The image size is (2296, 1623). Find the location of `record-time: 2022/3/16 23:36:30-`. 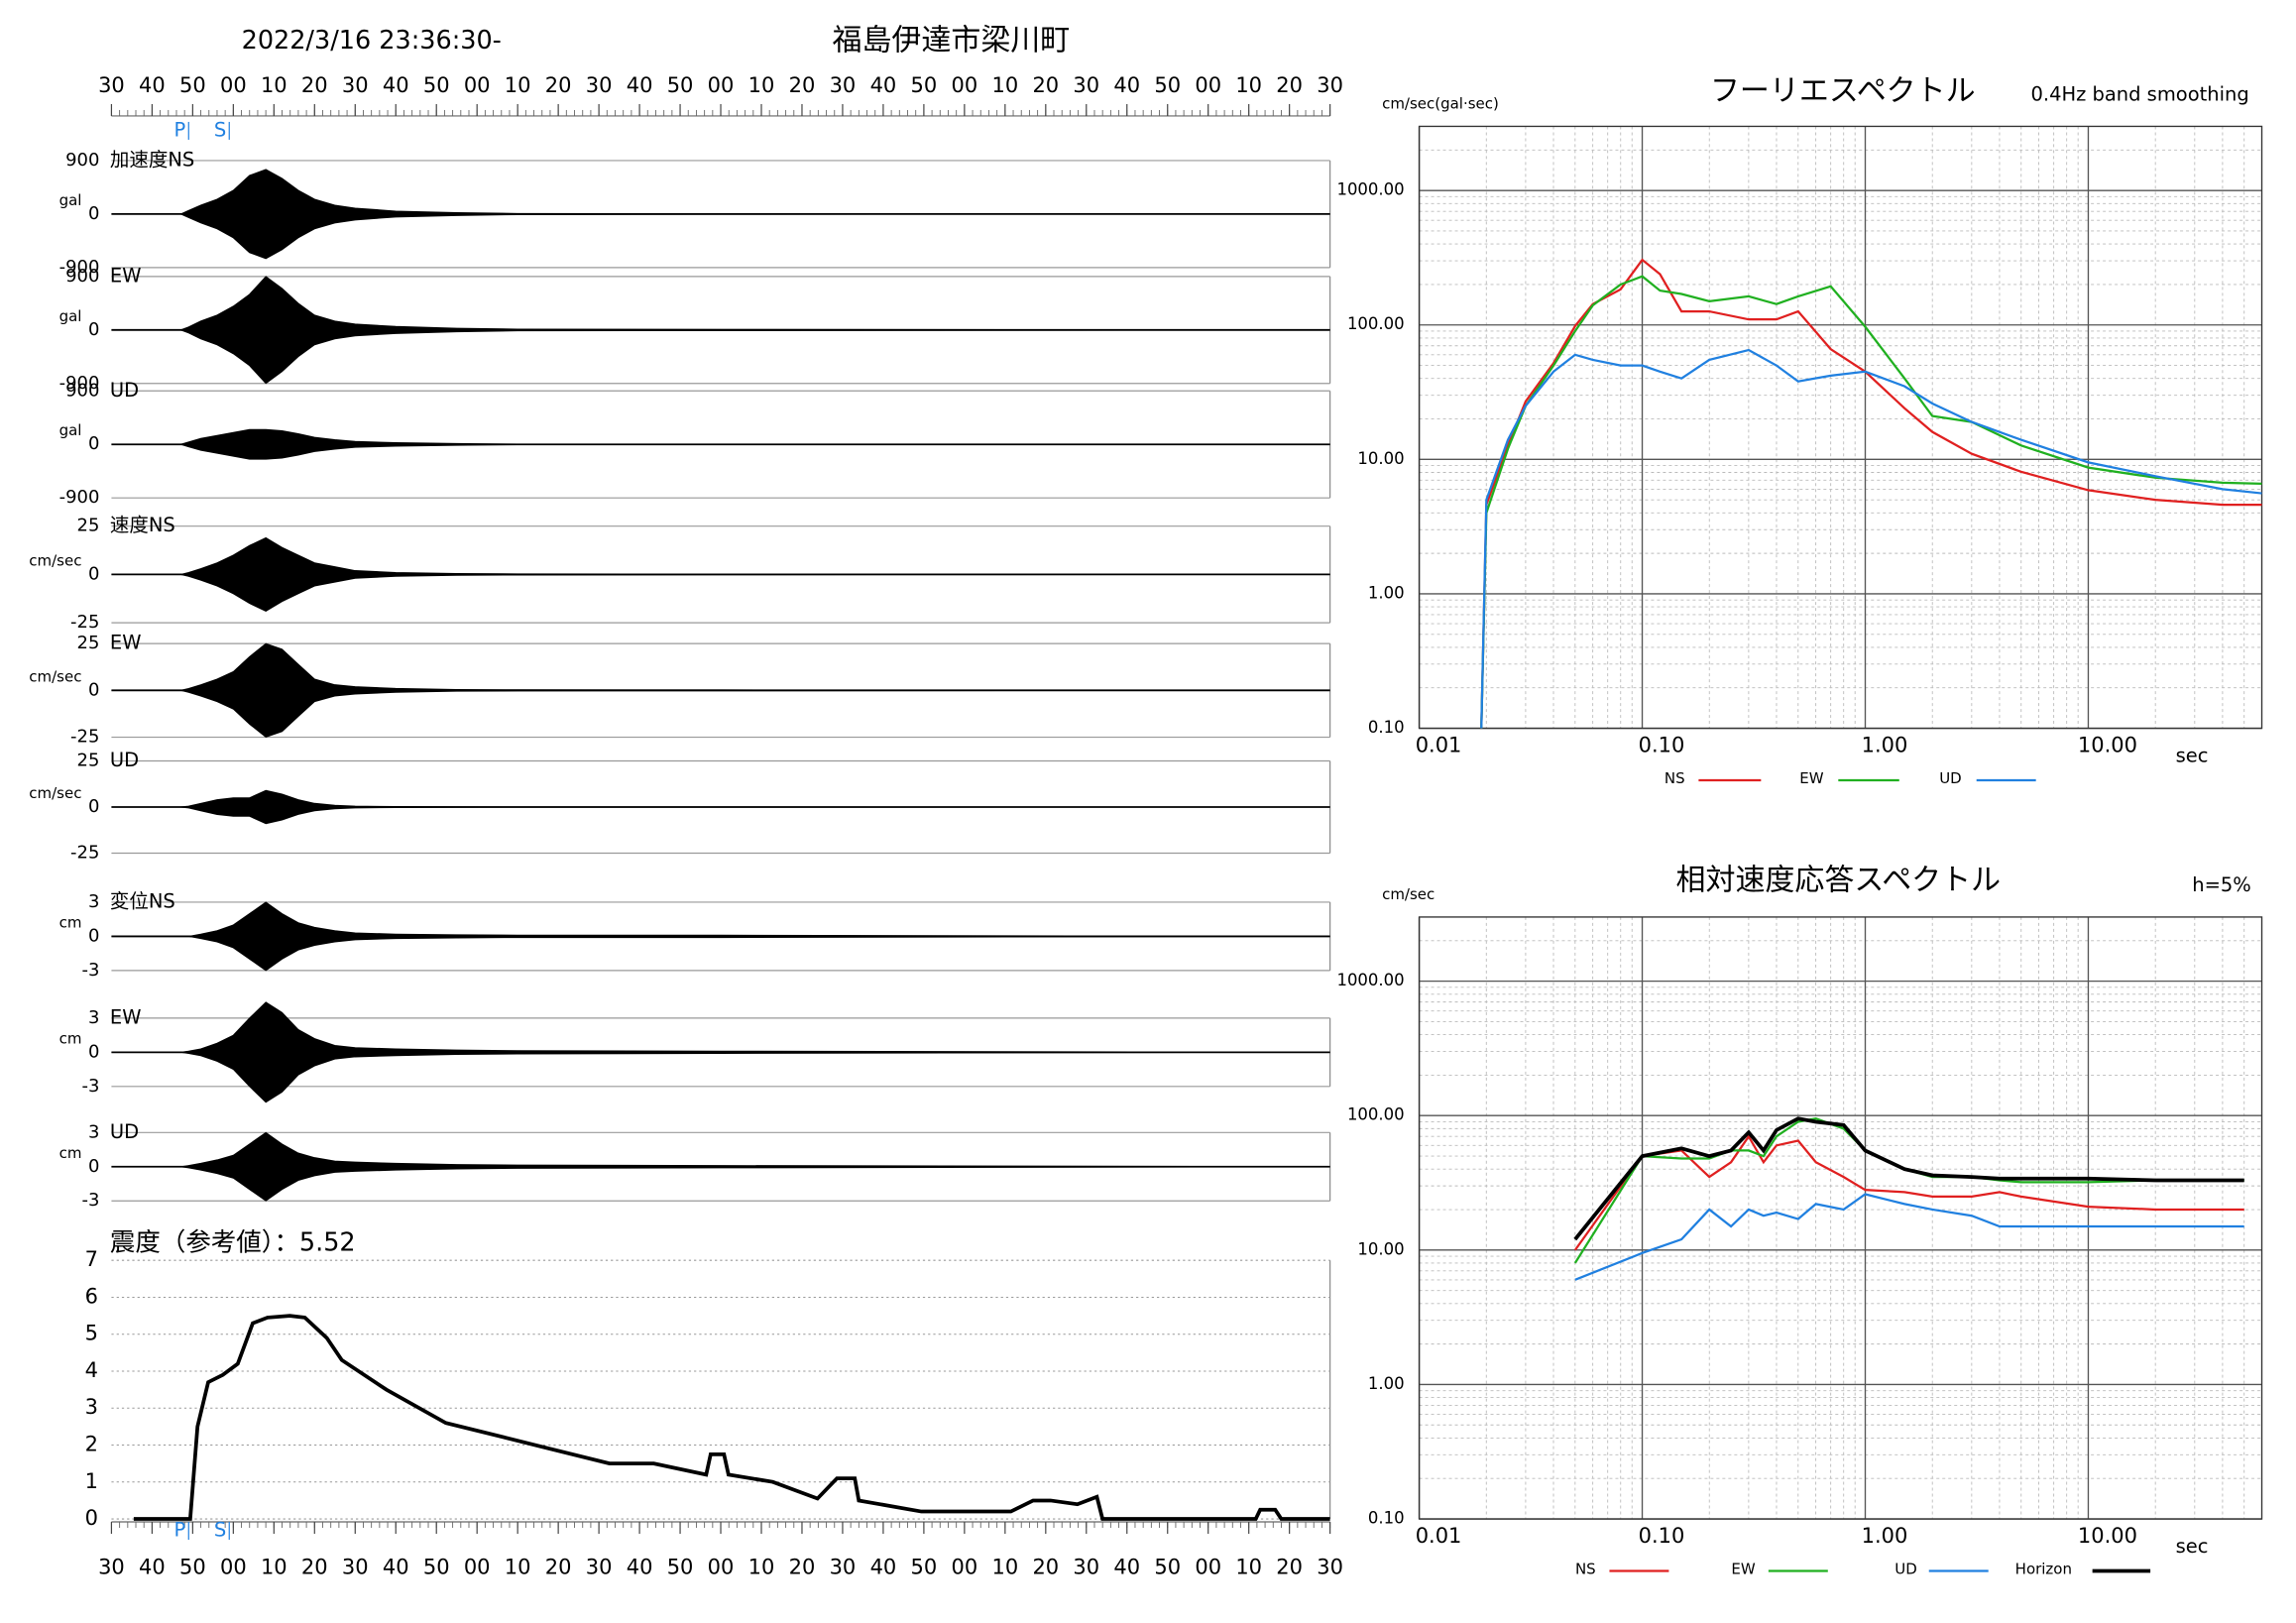

record-time: 2022/3/16 23:36:30- is located at coordinates (372, 41).